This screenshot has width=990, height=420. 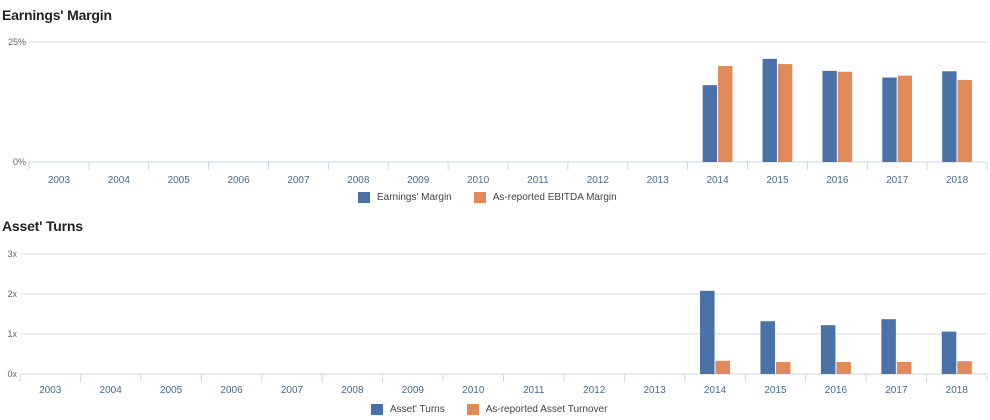 I want to click on legend-item-asset-turnover: As-reported Asset Turnover, so click(x=537, y=409).